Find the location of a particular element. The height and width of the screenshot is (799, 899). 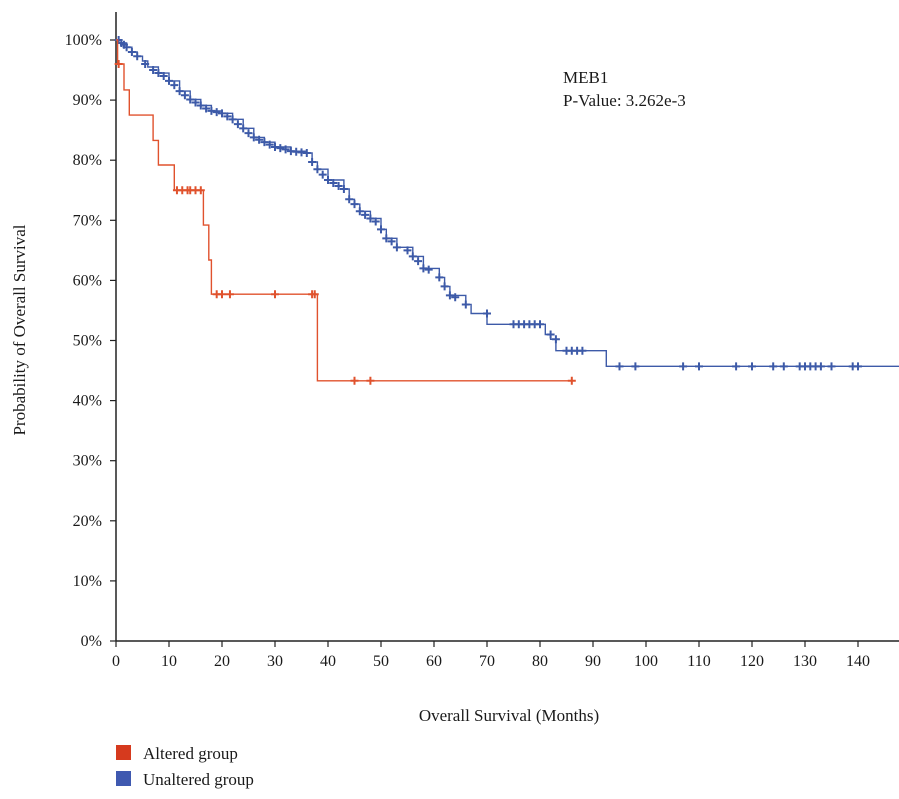

x-tick-label: 130 is located at coordinates (805, 661).